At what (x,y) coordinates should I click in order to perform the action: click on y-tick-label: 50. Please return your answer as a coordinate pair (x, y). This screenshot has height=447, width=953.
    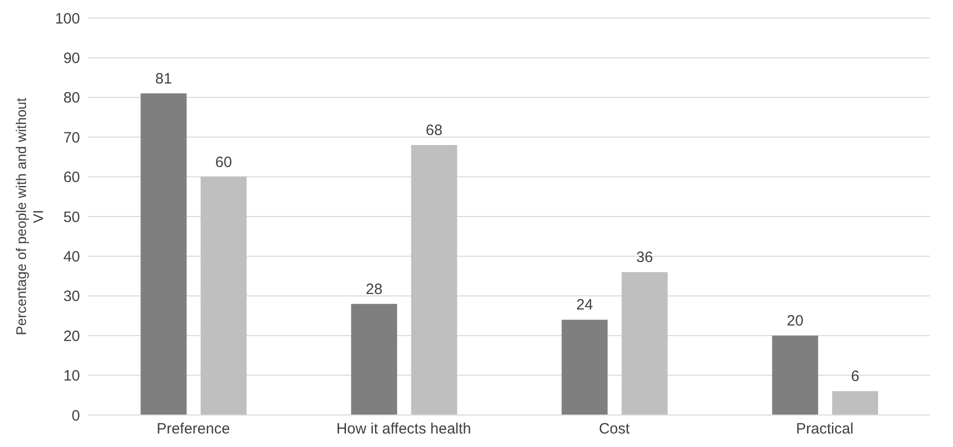
    Looking at the image, I should click on (71, 217).